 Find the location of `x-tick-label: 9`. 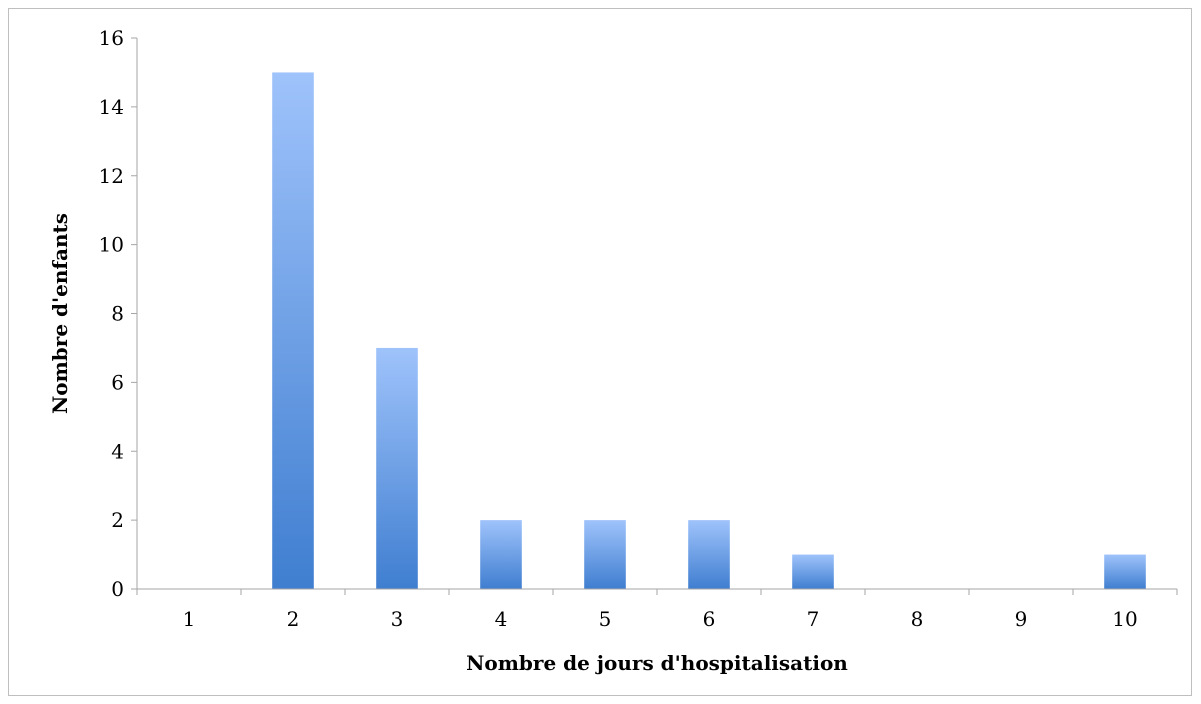

x-tick-label: 9 is located at coordinates (1021, 619).